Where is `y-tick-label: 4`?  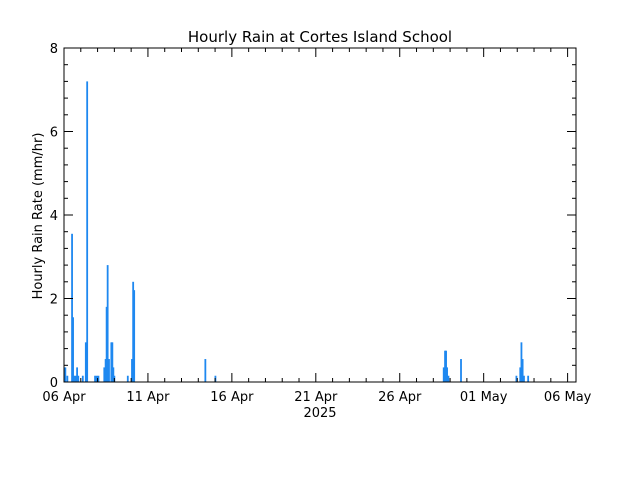
y-tick-label: 4 is located at coordinates (54, 216).